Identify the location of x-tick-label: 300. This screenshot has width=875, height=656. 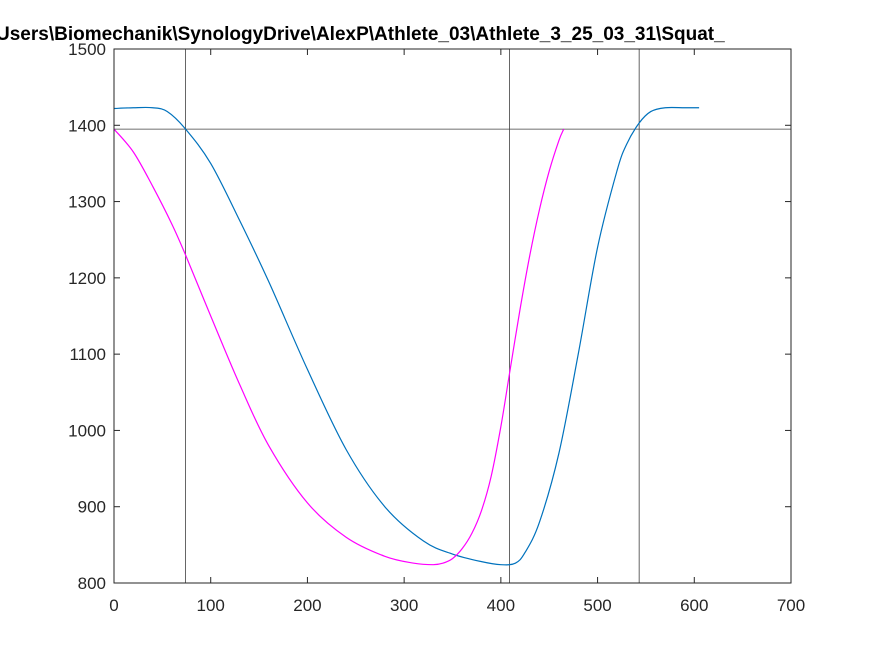
(404, 605).